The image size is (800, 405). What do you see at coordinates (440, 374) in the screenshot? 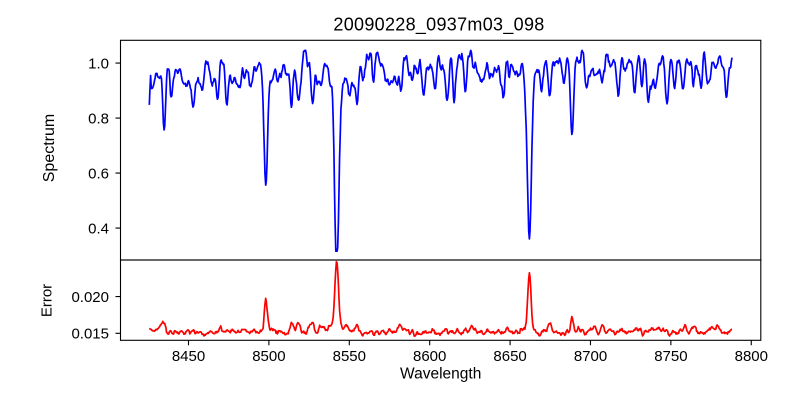
I see `svg-text: Wavelength` at bounding box center [440, 374].